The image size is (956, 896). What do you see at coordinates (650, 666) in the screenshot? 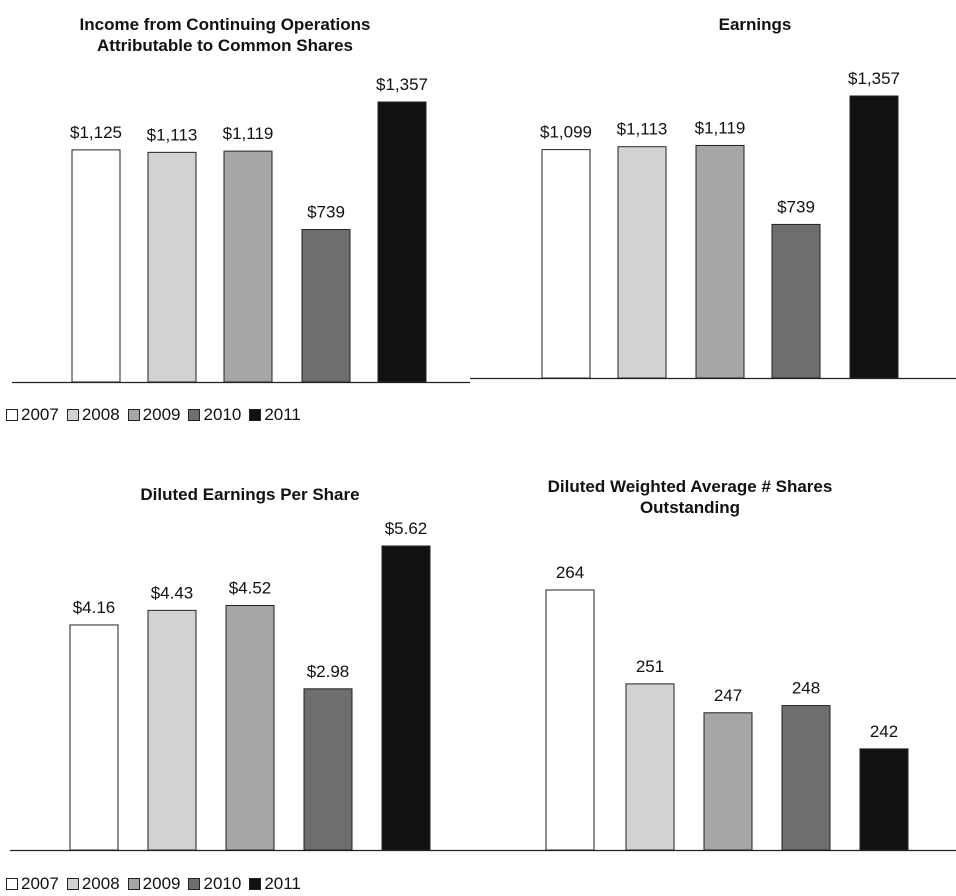
I see `data-label-2008: 251` at bounding box center [650, 666].